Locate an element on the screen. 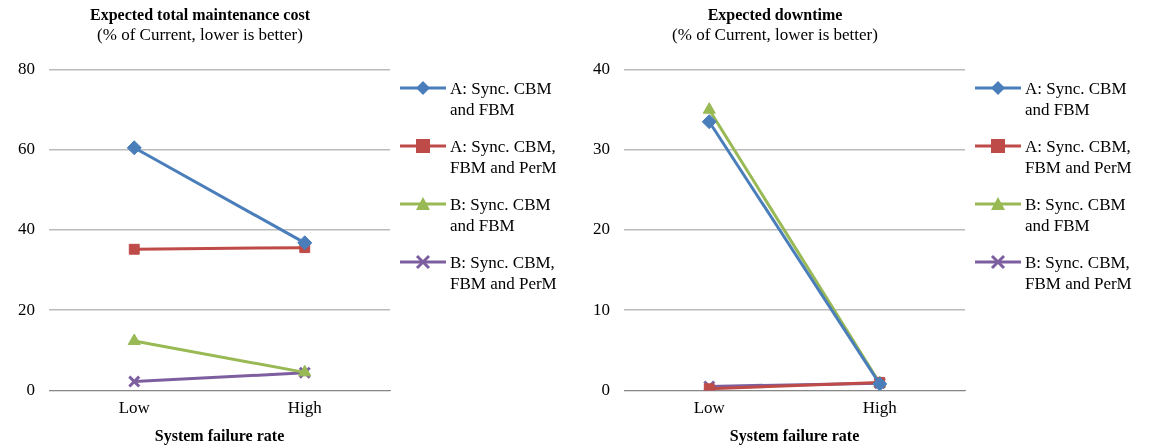 Image resolution: width=1151 pixels, height=448 pixels. y-tick-label: 80 is located at coordinates (26, 69).